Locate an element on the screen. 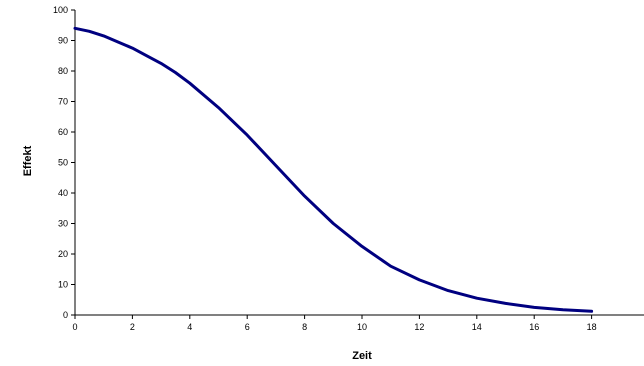 The height and width of the screenshot is (366, 644). x-tick-label: 4 is located at coordinates (189, 327).